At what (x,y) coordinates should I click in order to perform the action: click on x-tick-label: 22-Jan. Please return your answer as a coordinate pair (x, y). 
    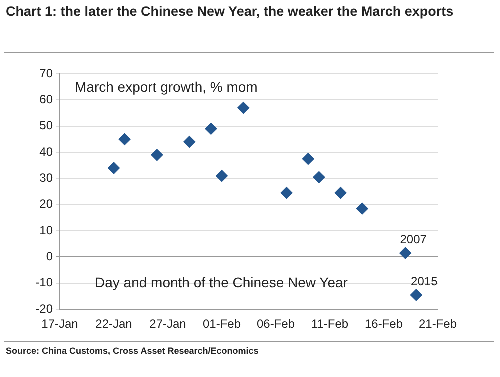
    Looking at the image, I should click on (114, 324).